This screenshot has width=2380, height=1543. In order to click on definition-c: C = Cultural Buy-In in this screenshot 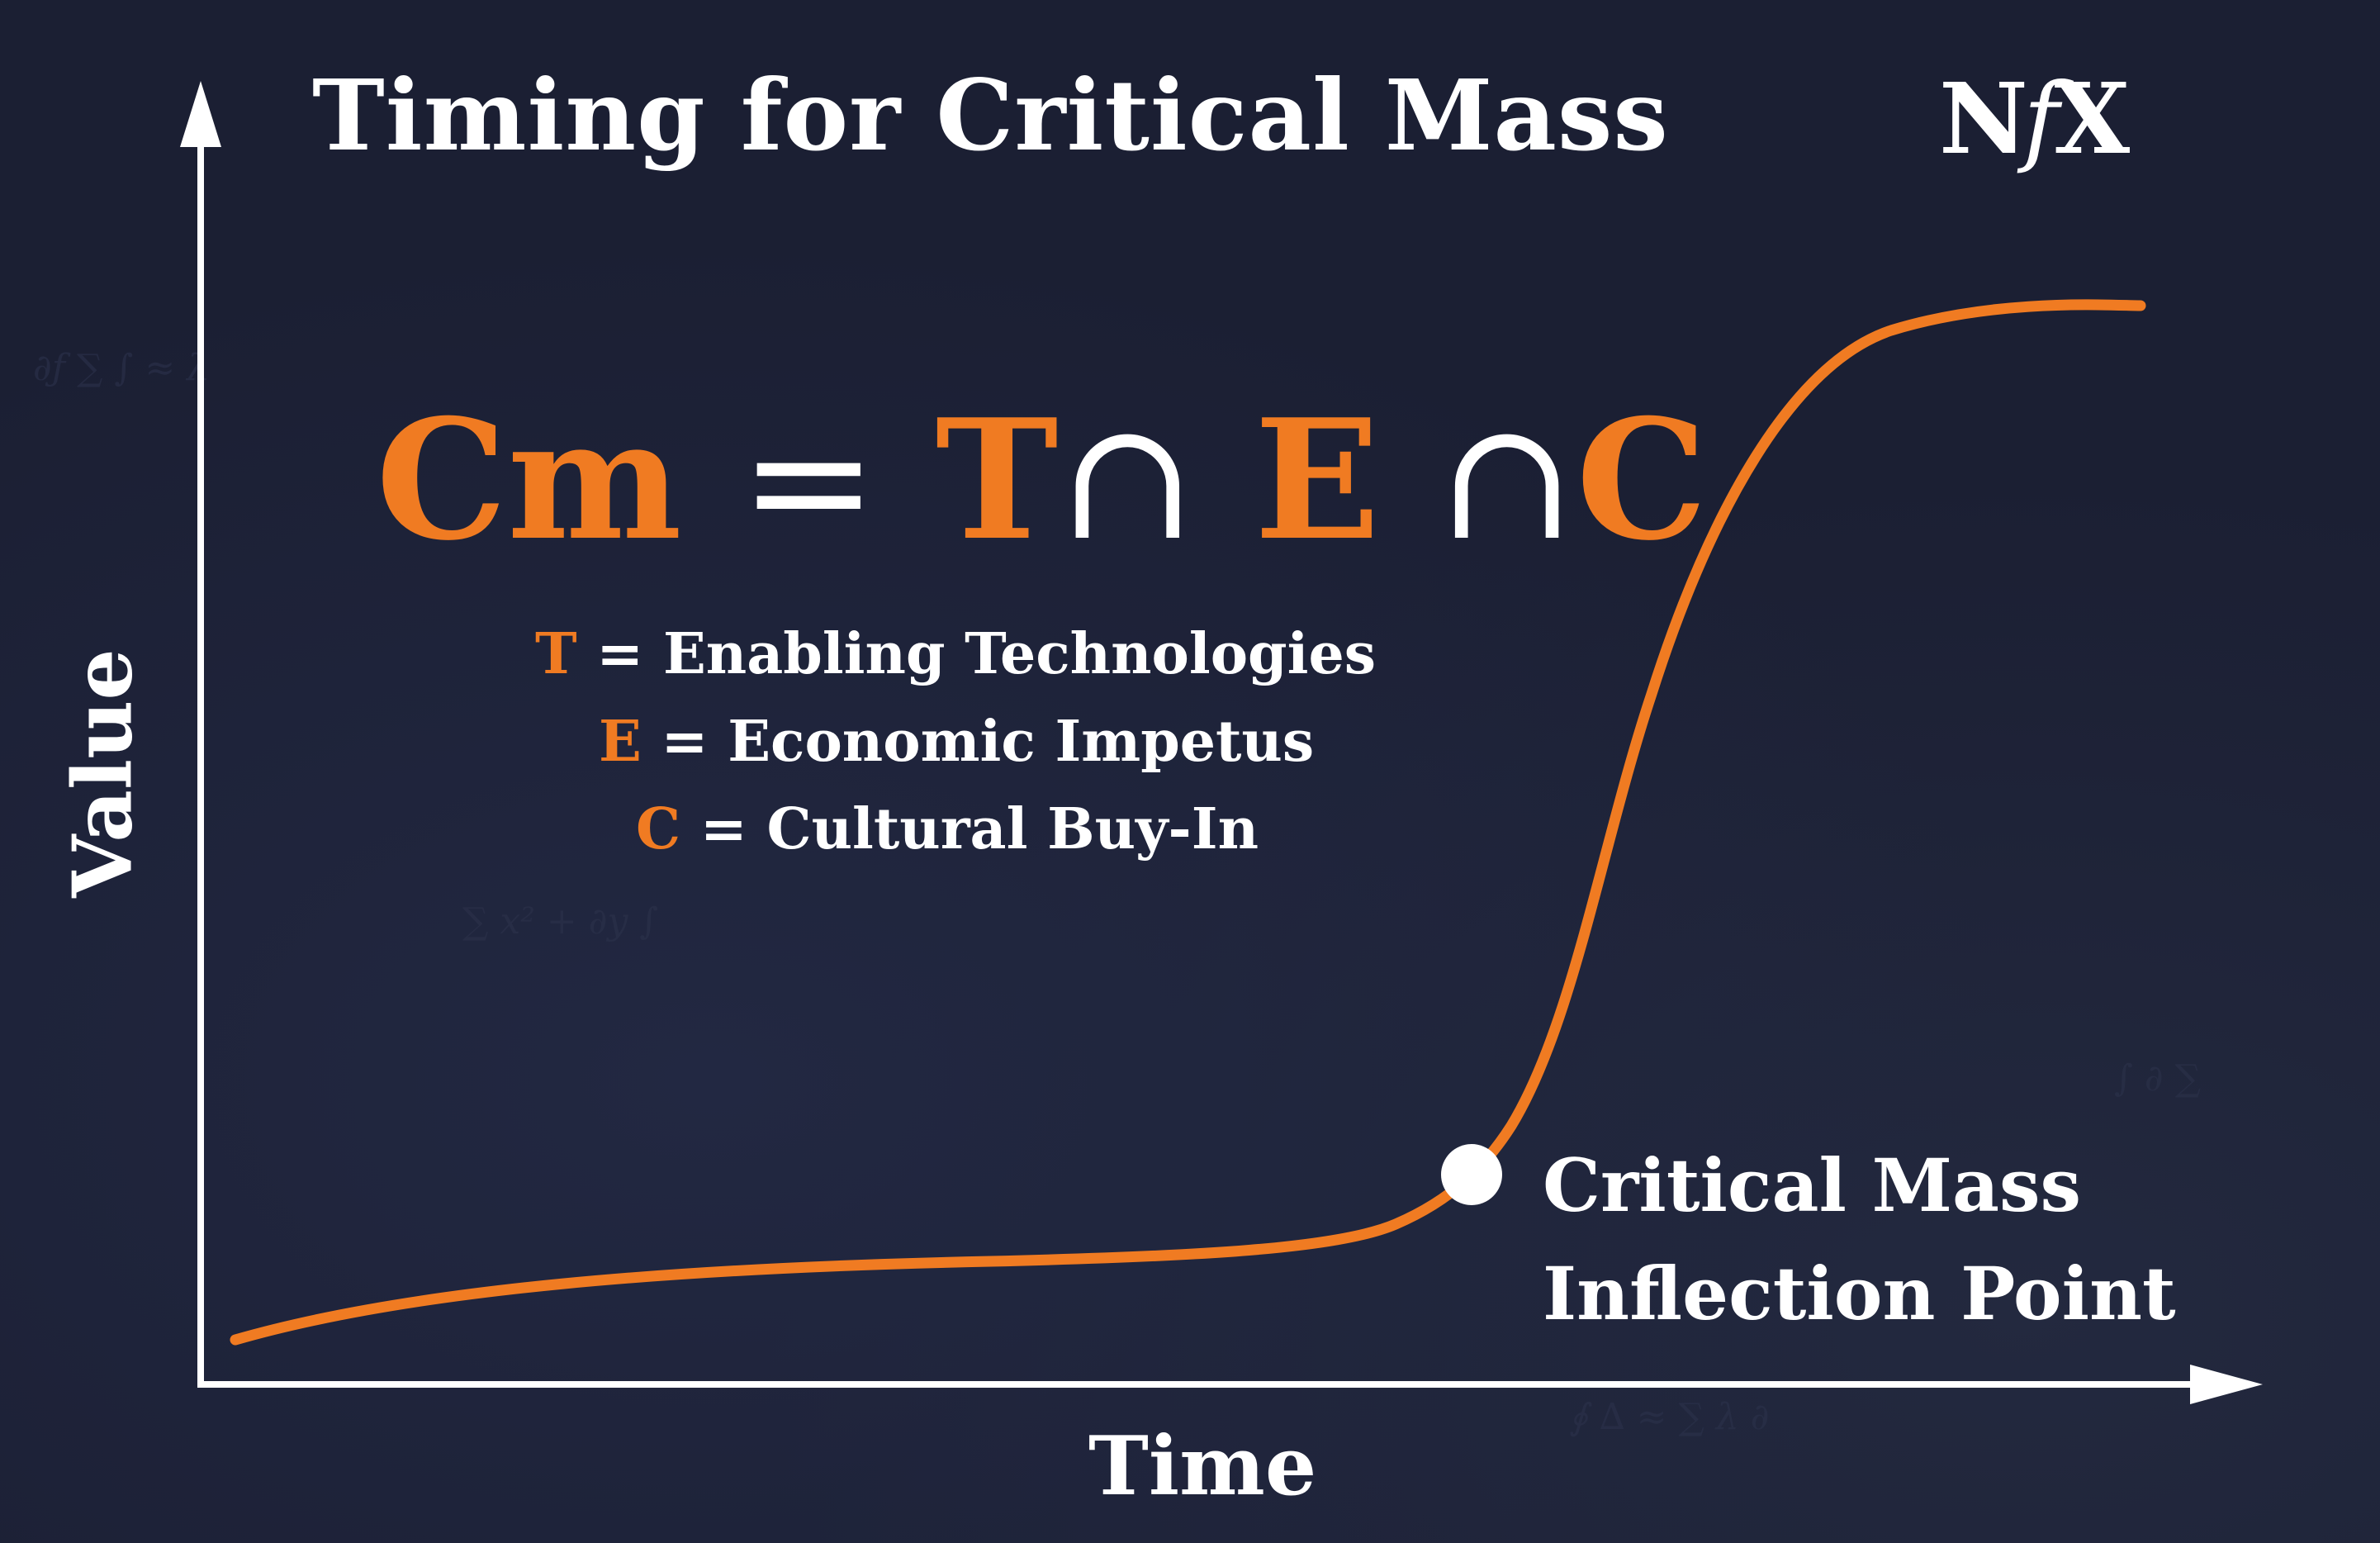, I will do `click(947, 829)`.